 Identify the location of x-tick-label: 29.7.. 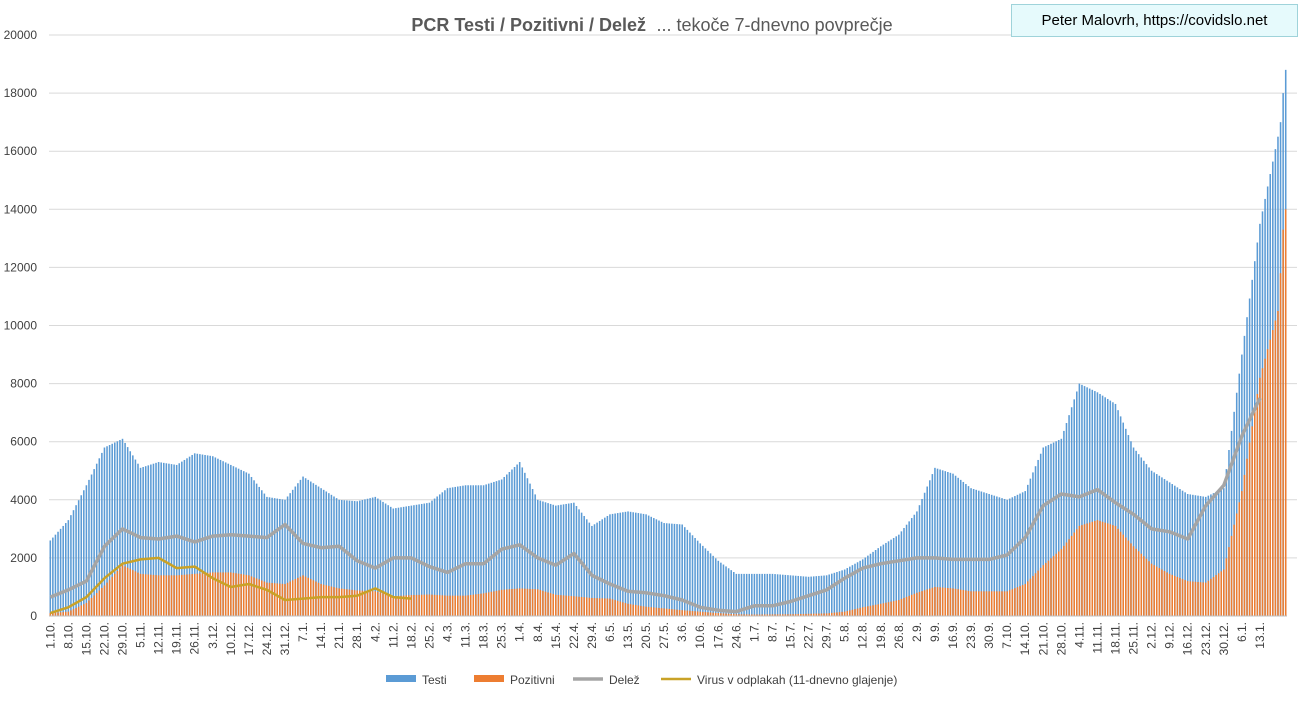
(827, 635).